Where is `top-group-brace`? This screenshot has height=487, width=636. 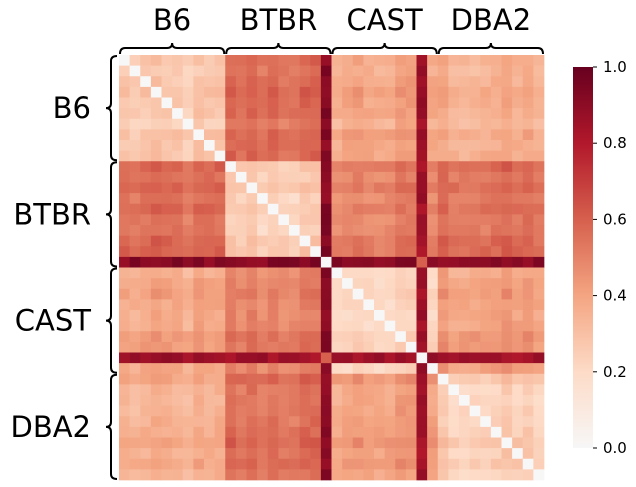
top-group-brace is located at coordinates (384, 48).